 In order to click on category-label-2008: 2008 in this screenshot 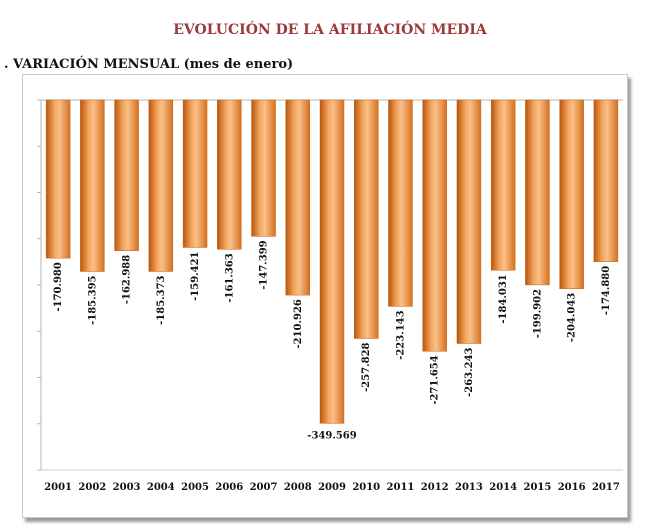, I will do `click(298, 487)`.